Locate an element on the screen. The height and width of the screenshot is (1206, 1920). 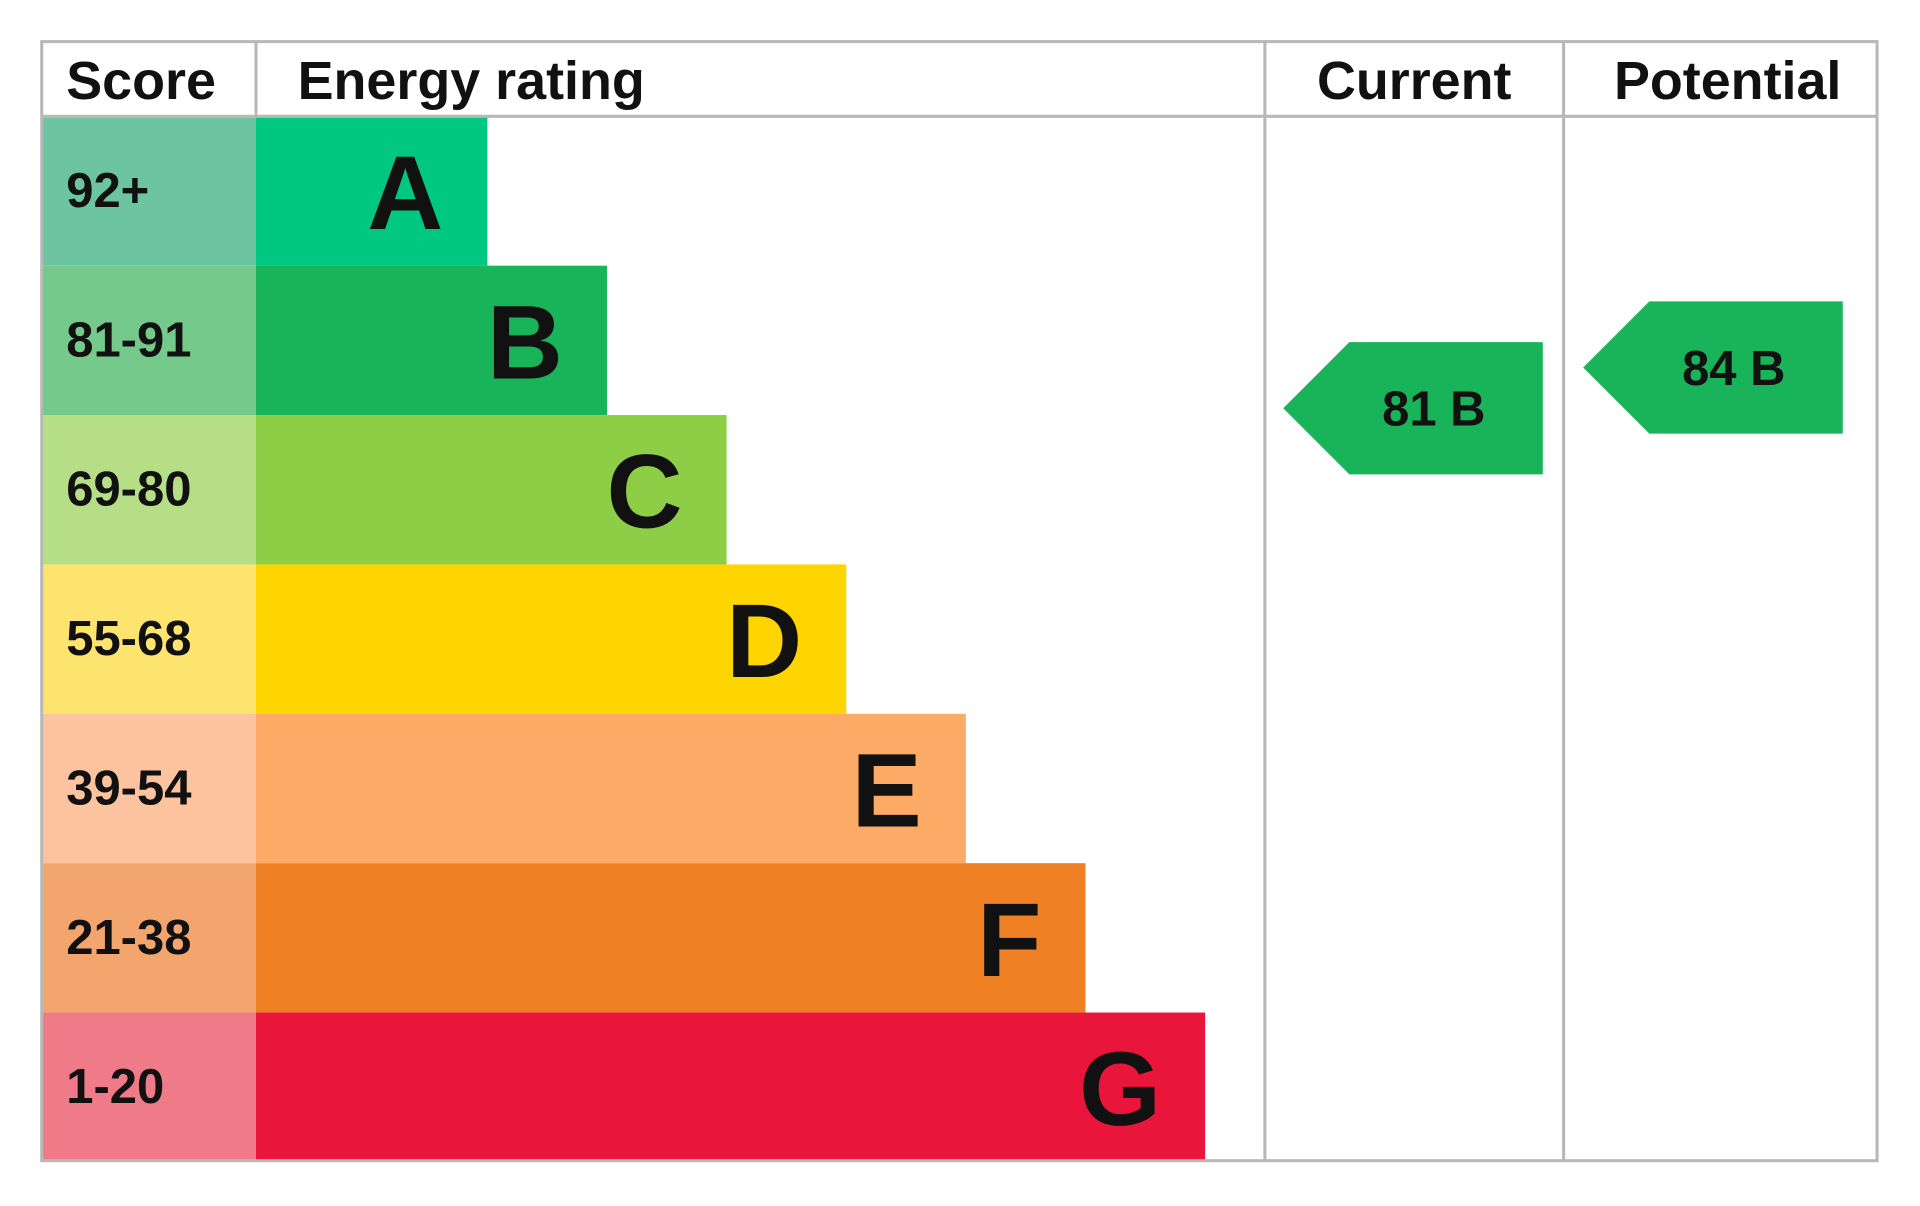
band-score: 39-54 is located at coordinates (128, 788).